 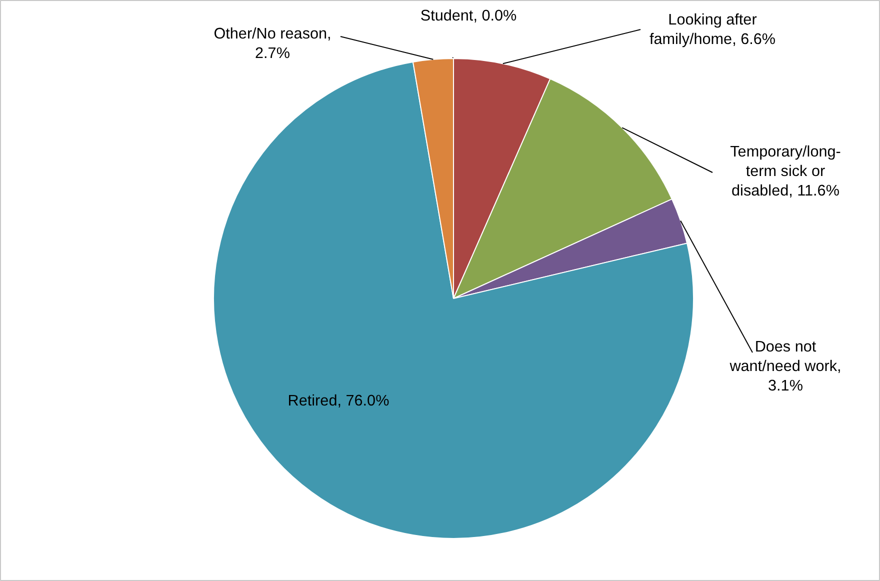 What do you see at coordinates (712, 30) in the screenshot?
I see `slice-label: Looking after family/home, 6.6%` at bounding box center [712, 30].